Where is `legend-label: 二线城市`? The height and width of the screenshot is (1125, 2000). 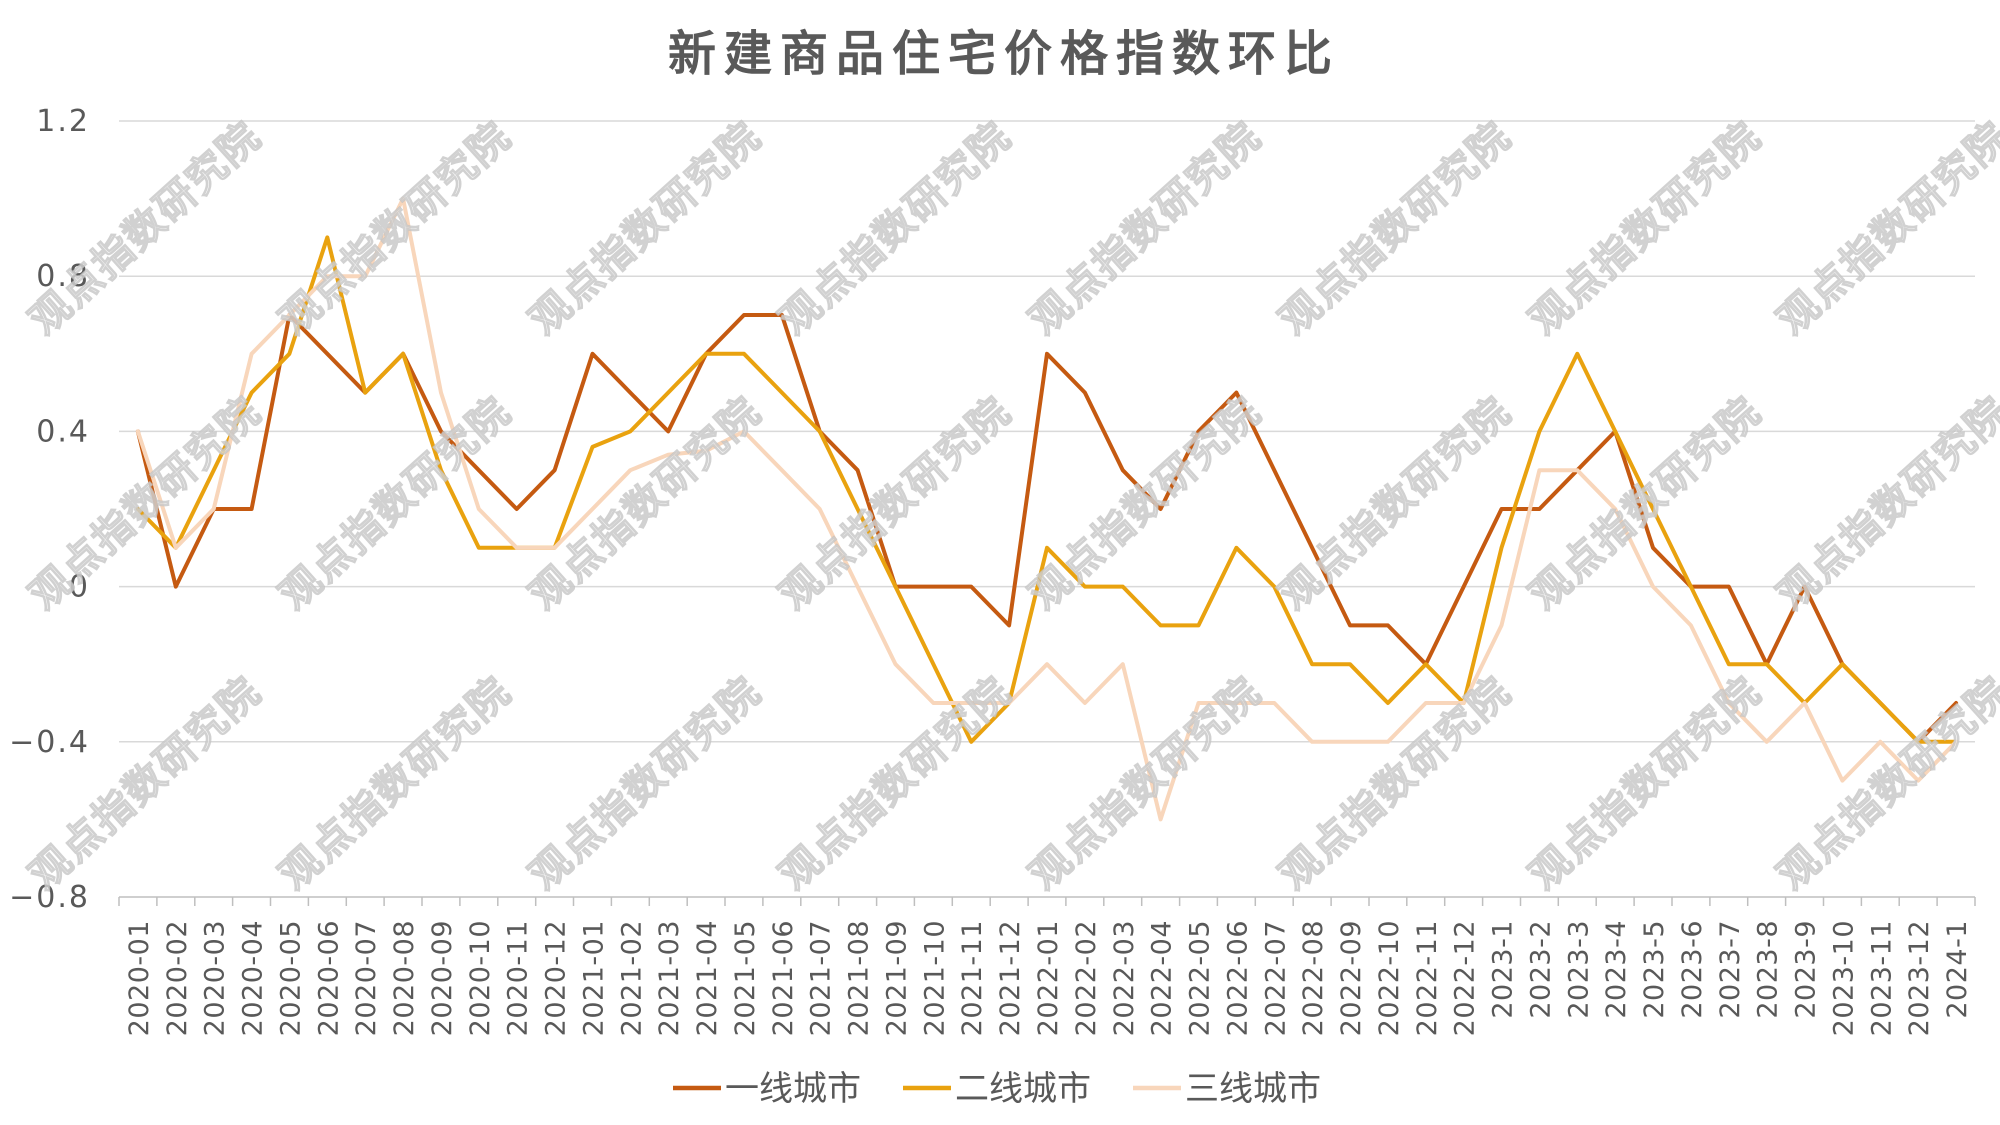 legend-label: 二线城市 is located at coordinates (1023, 1089).